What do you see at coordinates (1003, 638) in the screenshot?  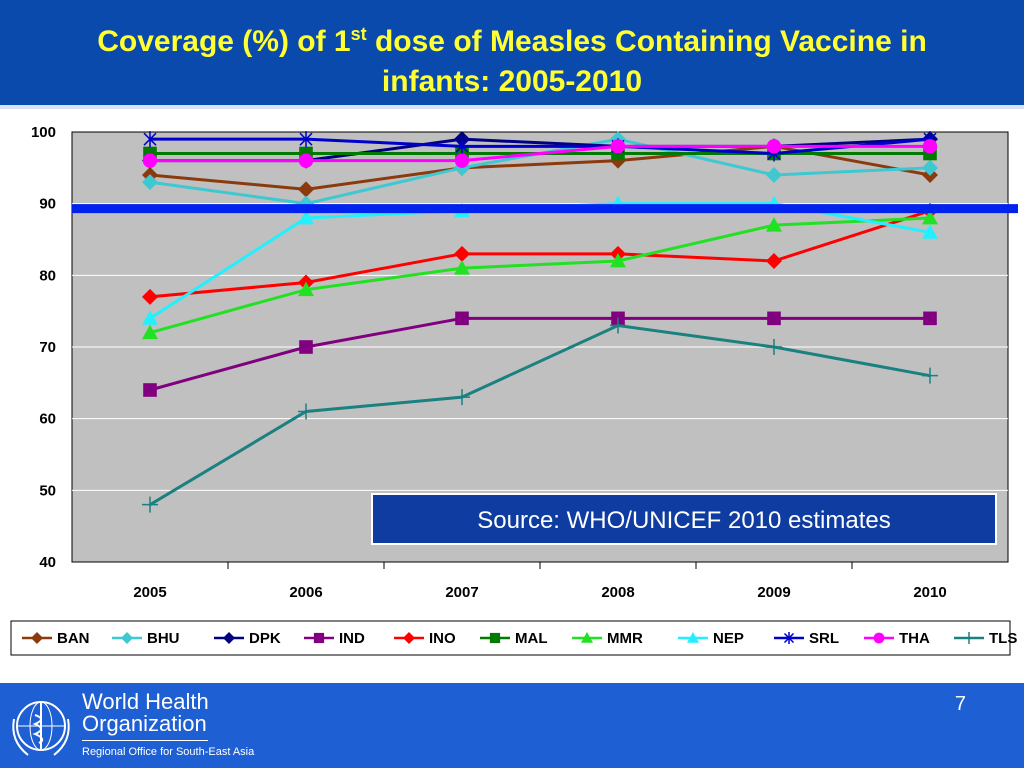 I see `legend-label: TLS` at bounding box center [1003, 638].